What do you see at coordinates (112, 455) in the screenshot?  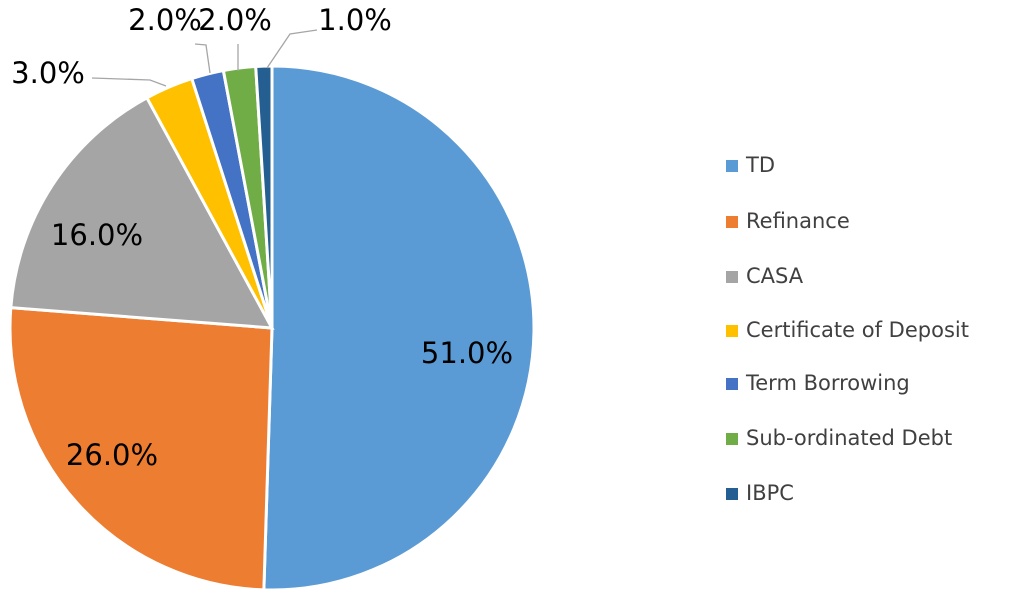 I see `data-label: 26.0%` at bounding box center [112, 455].